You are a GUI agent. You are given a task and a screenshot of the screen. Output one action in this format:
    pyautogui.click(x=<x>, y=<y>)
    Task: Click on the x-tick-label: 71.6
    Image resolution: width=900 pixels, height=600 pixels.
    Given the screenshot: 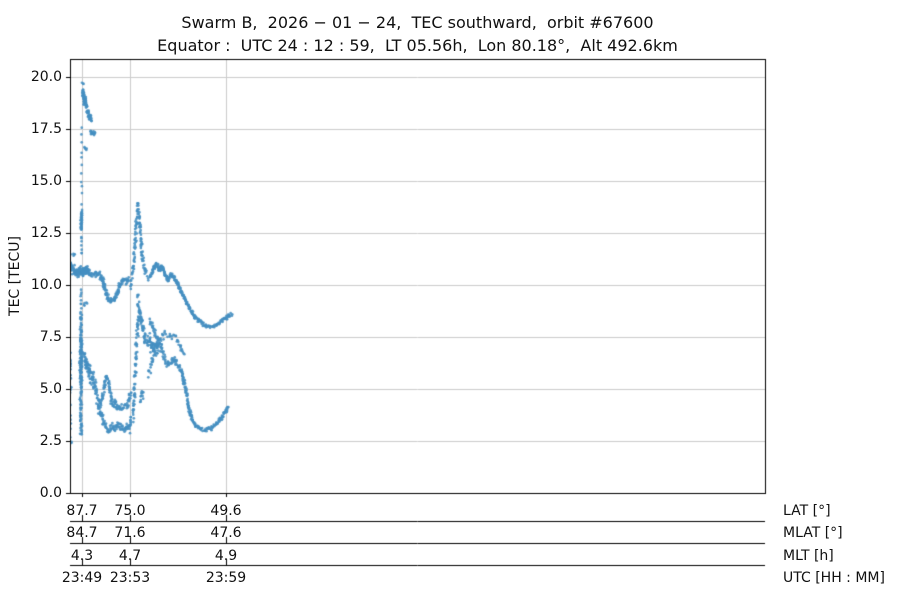 What is the action you would take?
    pyautogui.click(x=130, y=533)
    